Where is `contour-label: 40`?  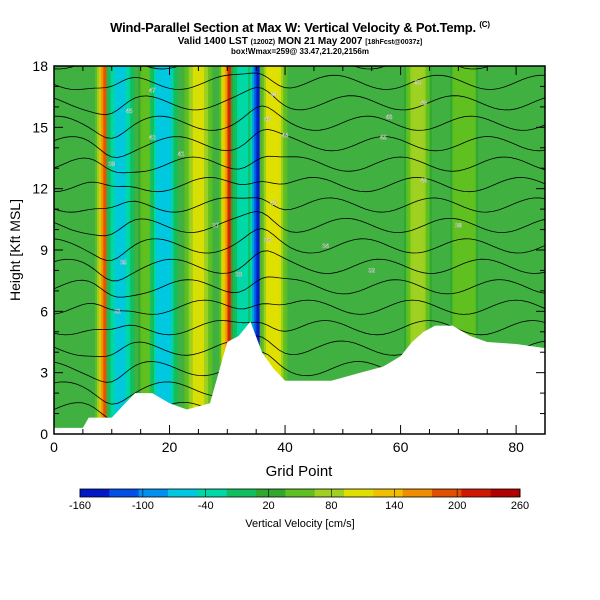 contour-label: 40 is located at coordinates (273, 204).